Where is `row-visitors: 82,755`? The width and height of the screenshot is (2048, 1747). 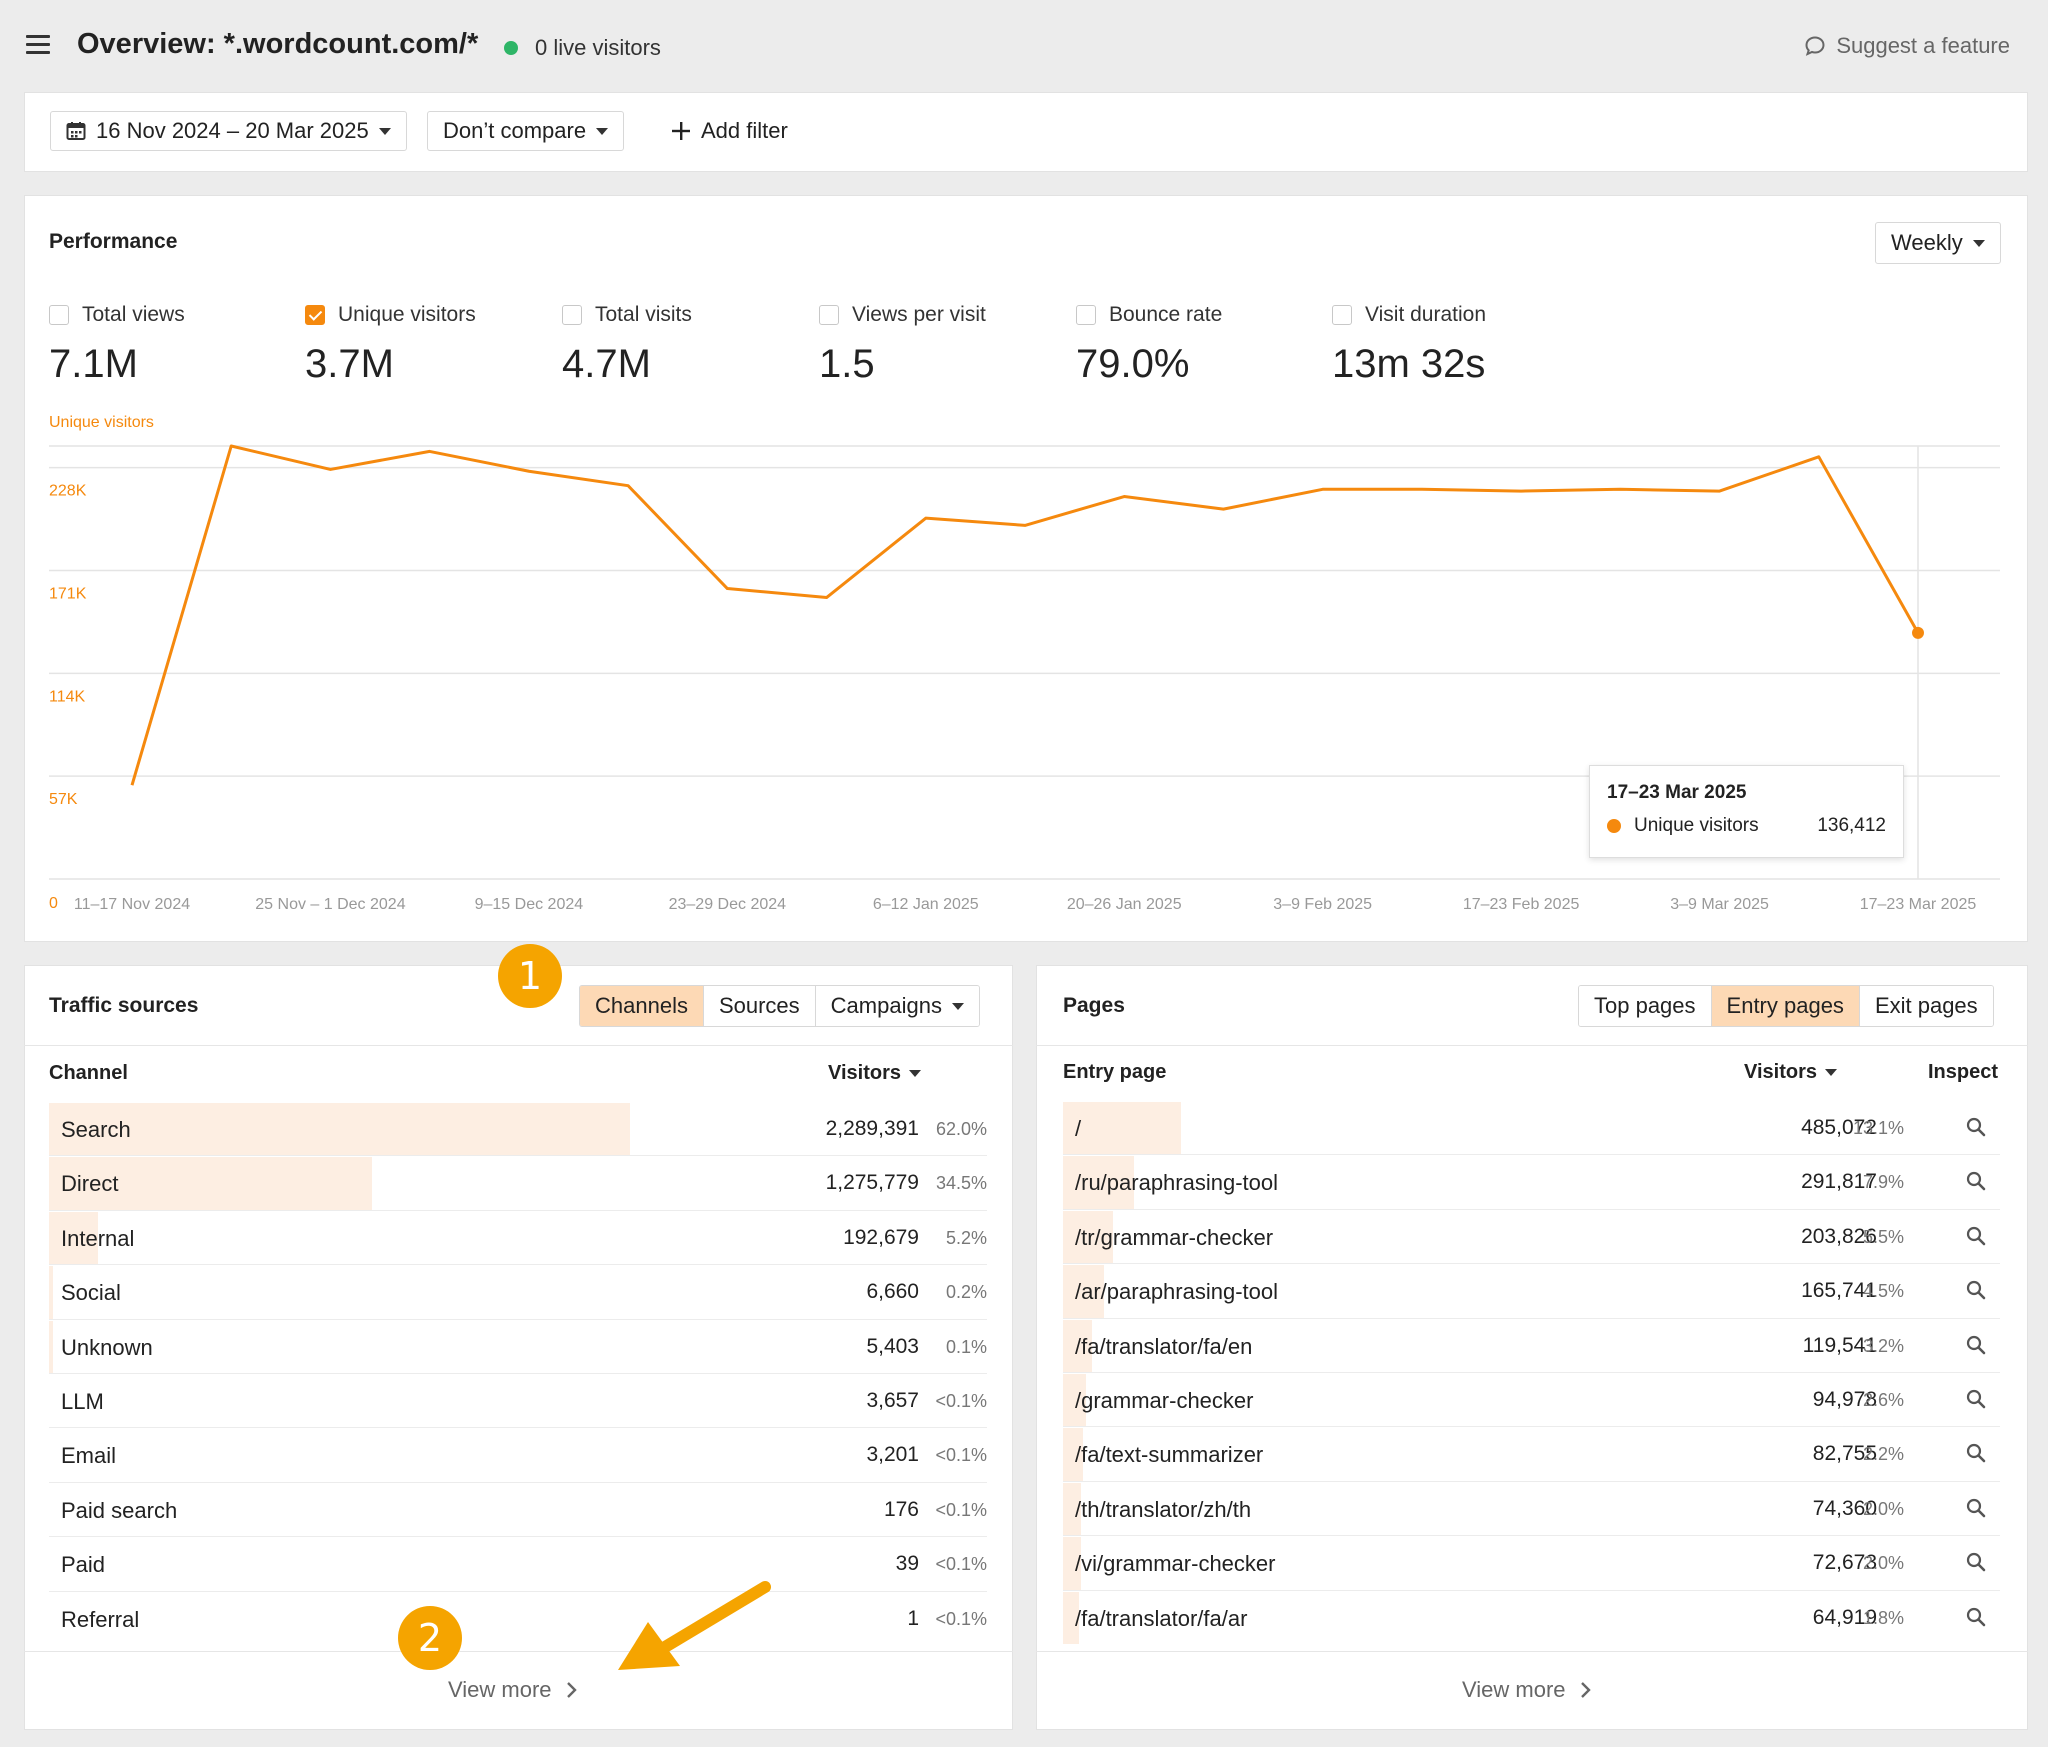 row-visitors: 82,755 is located at coordinates (1844, 1454).